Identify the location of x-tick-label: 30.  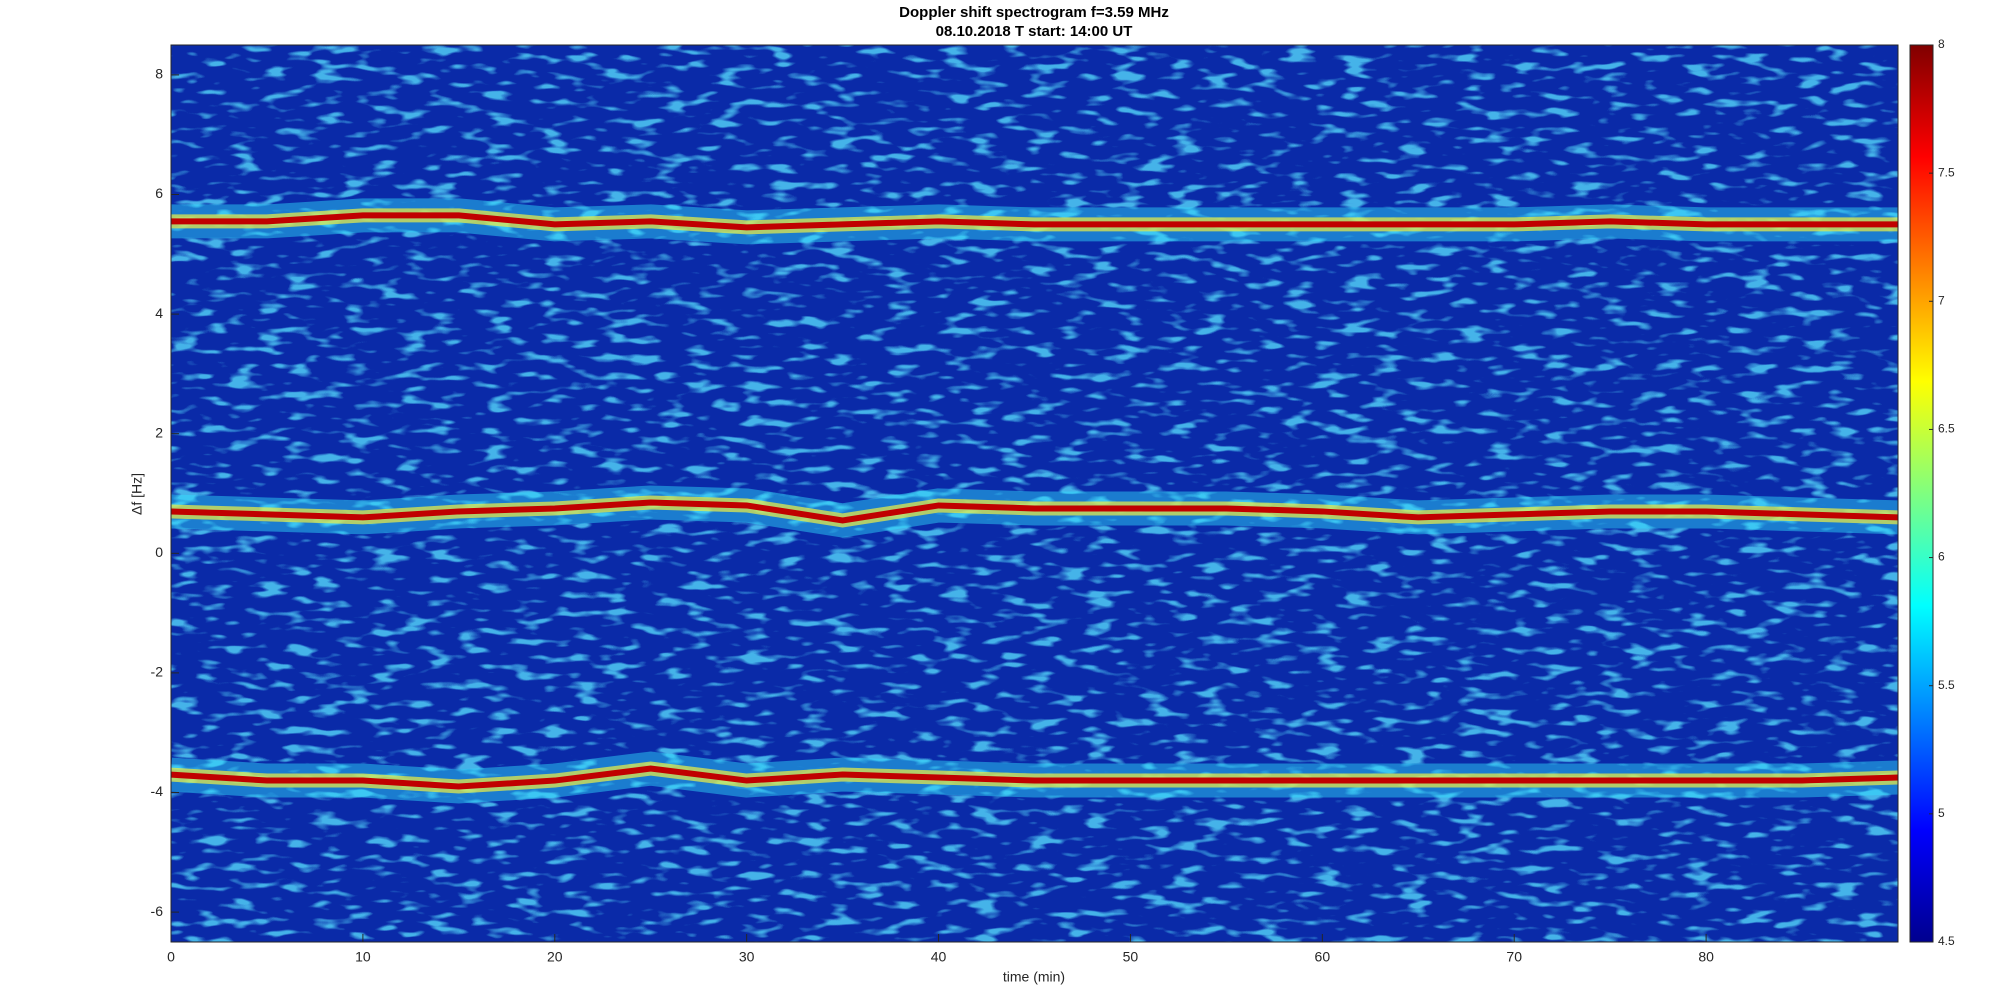
(747, 957).